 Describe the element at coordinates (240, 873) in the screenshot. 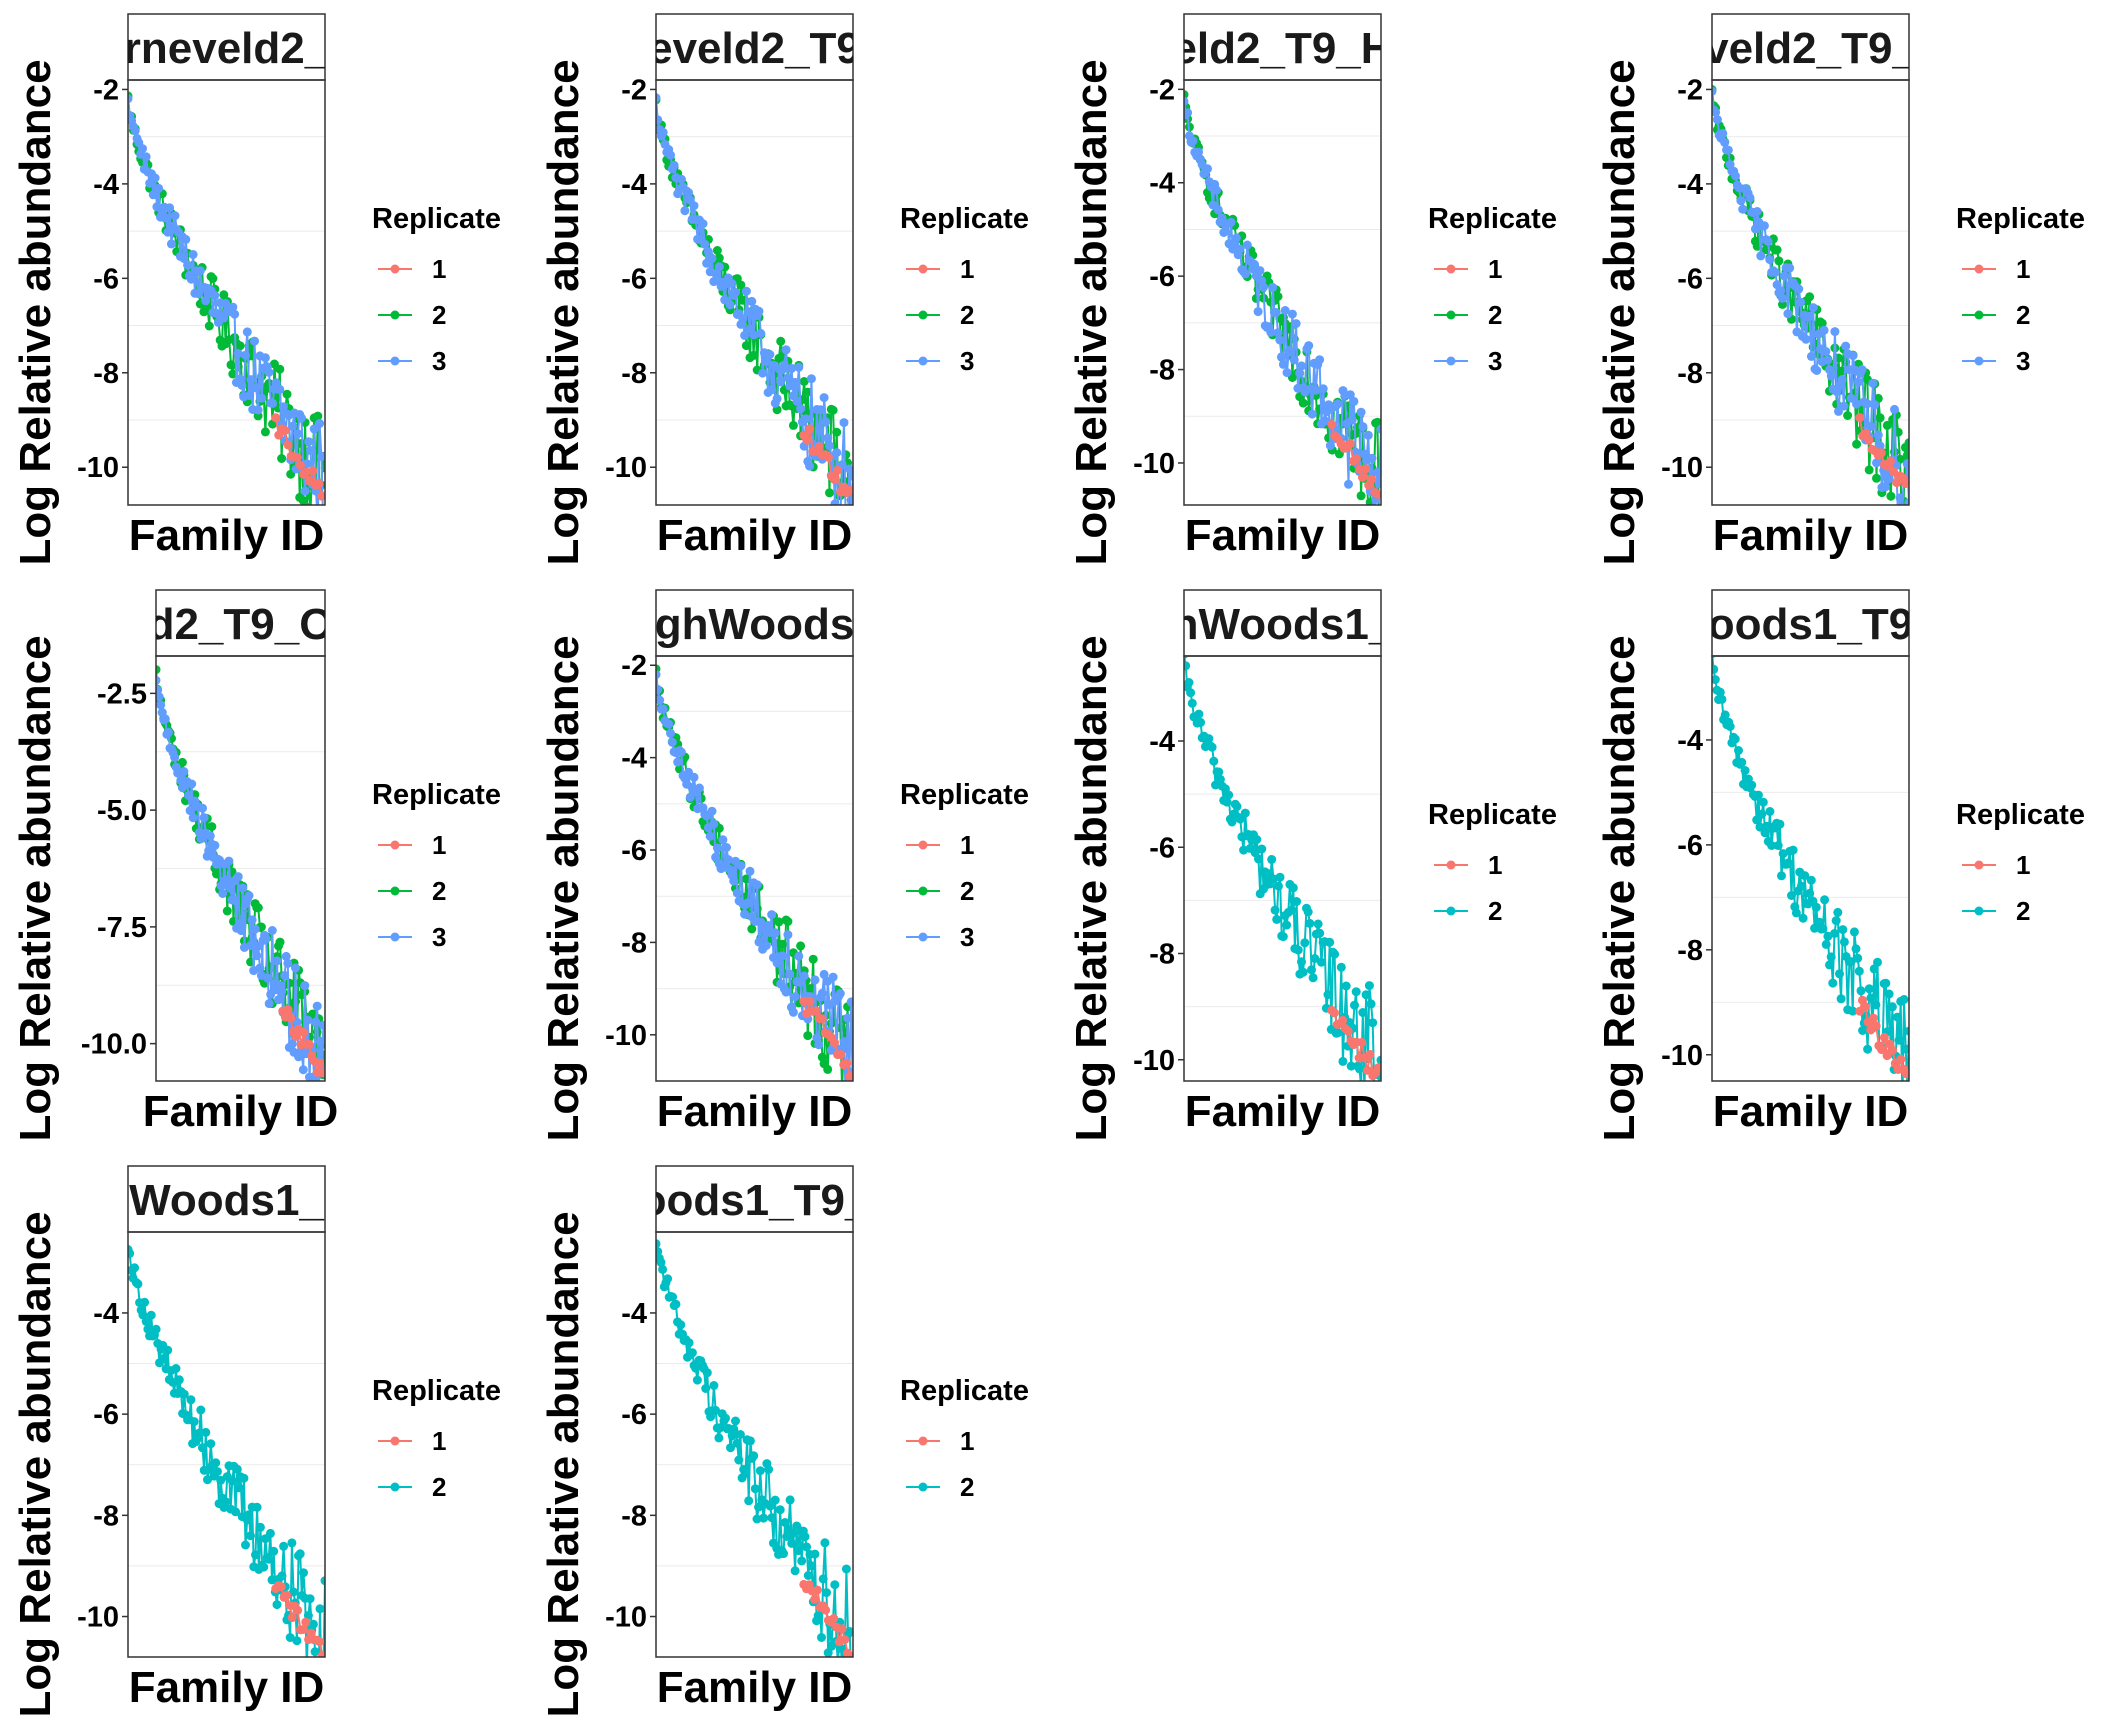

I see `data-layer` at that location.